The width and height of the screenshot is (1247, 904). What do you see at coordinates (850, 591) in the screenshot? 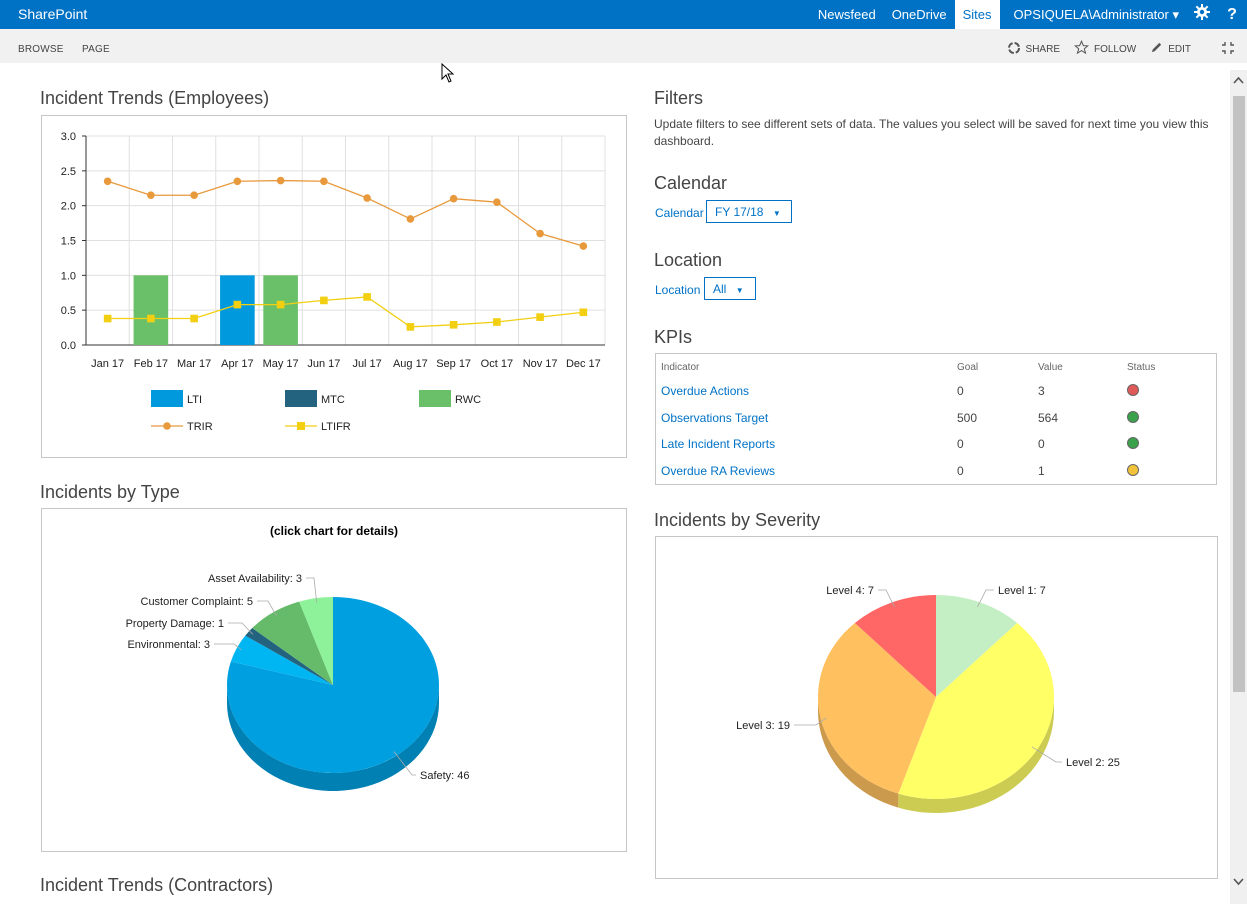
I see `pie-label: Level 4: 7` at bounding box center [850, 591].